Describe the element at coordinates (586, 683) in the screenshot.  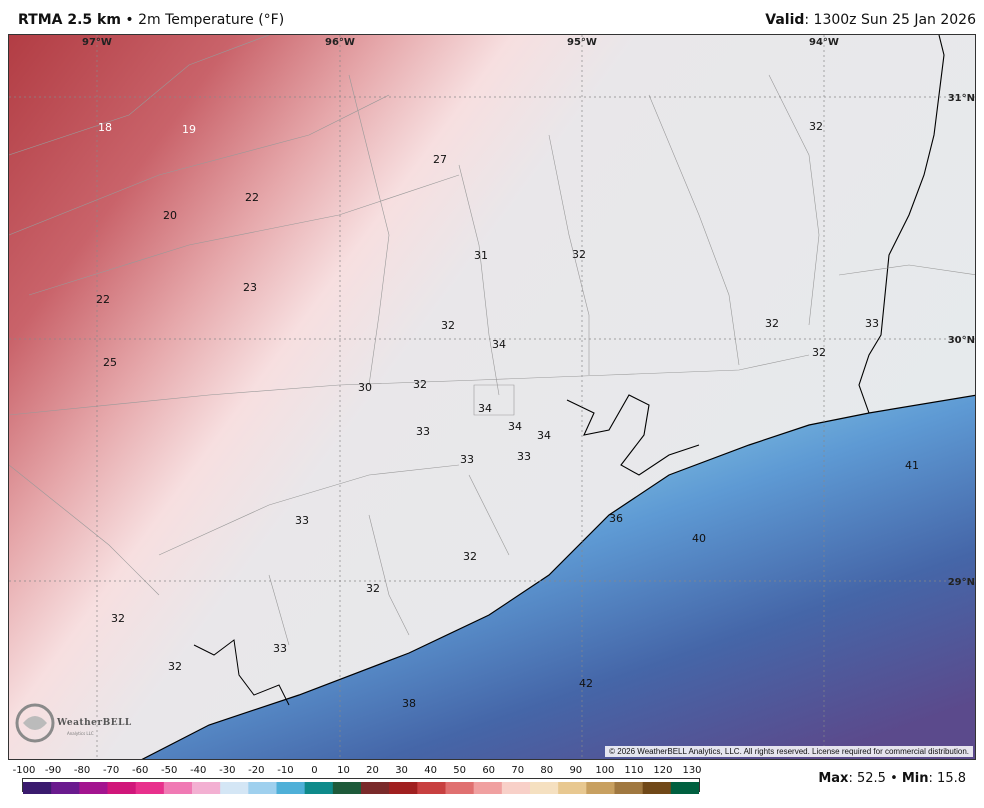
I see `temp-value: 42` at that location.